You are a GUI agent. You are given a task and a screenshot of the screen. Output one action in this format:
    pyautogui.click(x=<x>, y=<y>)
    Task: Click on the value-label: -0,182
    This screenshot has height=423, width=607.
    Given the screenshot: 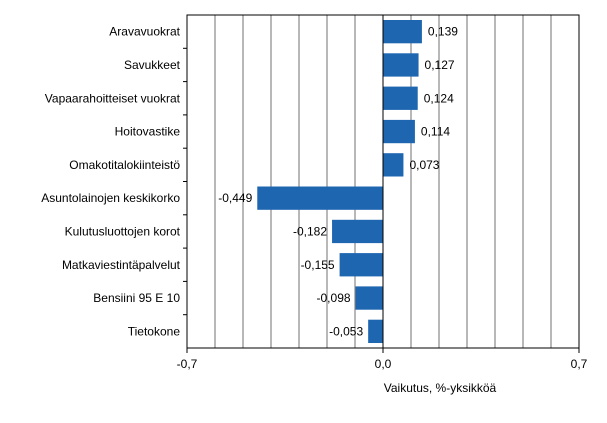 What is the action you would take?
    pyautogui.click(x=310, y=231)
    